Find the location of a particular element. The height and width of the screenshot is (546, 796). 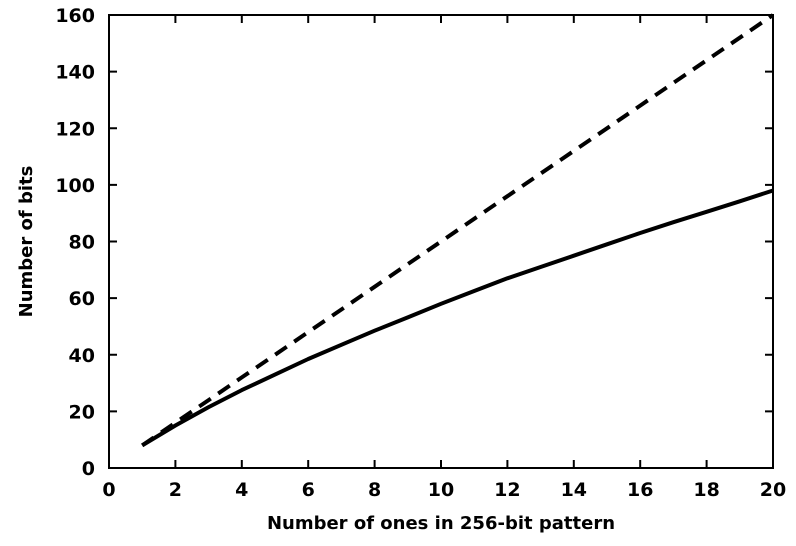

x-tick-label: 18 is located at coordinates (706, 490).